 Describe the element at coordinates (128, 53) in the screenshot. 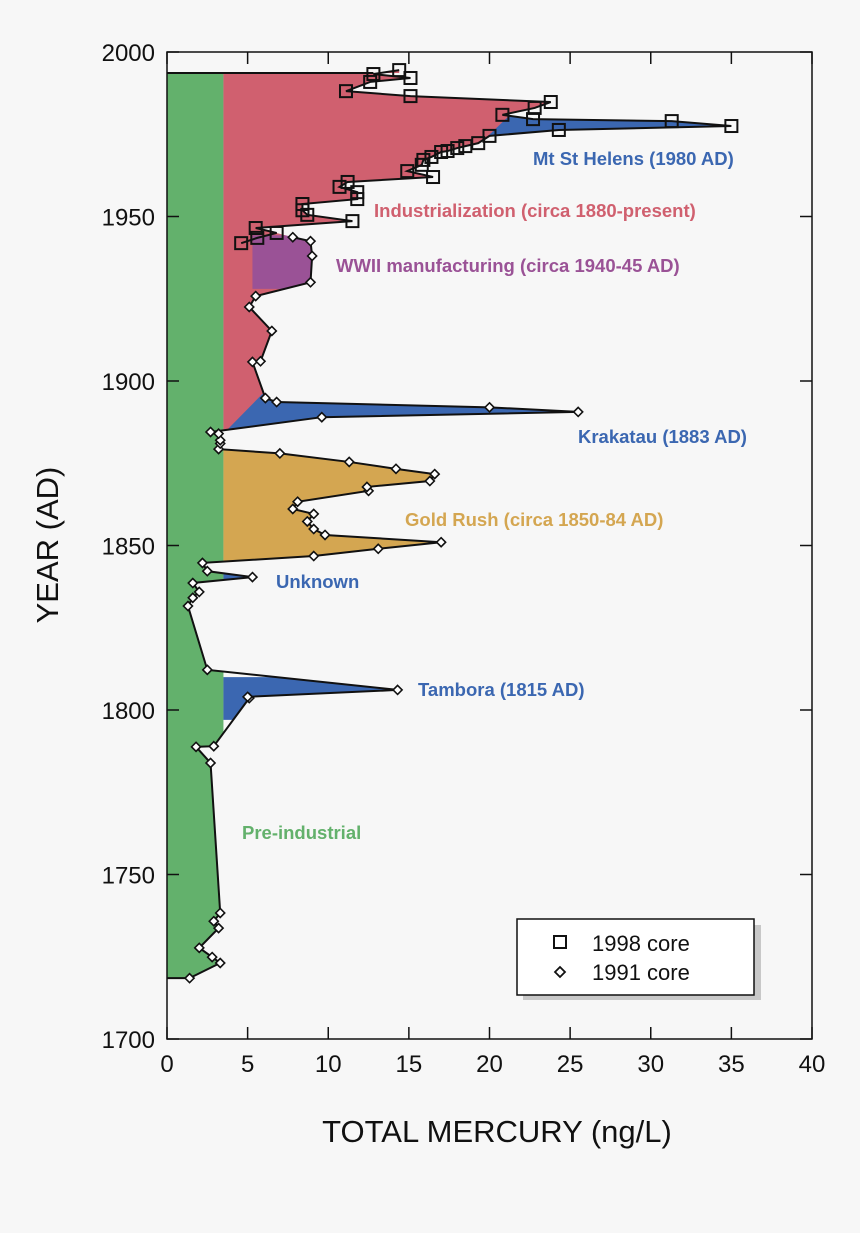

I see `y-tick-label: 2000` at that location.